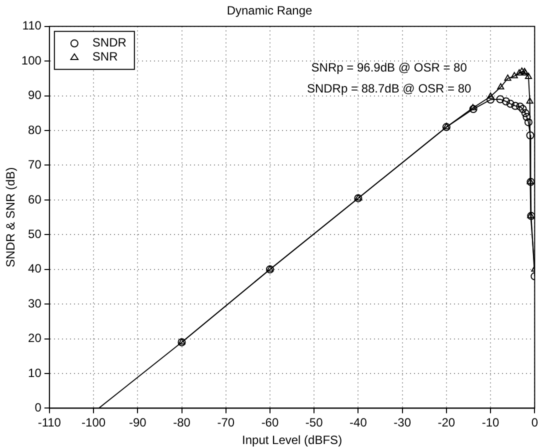 The width and height of the screenshot is (541, 448). What do you see at coordinates (359, 423) in the screenshot?
I see `x-tick-label: -40` at bounding box center [359, 423].